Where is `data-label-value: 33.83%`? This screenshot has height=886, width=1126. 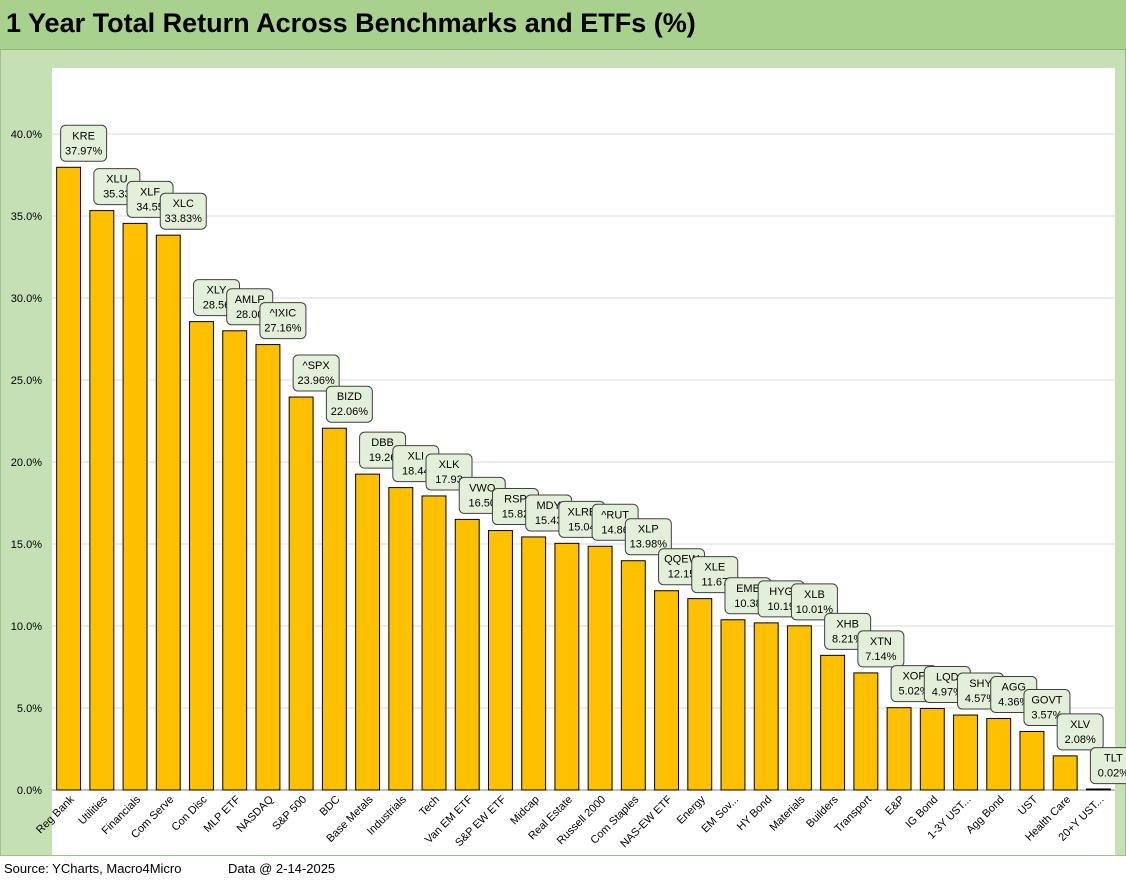
data-label-value: 33.83% is located at coordinates (184, 219).